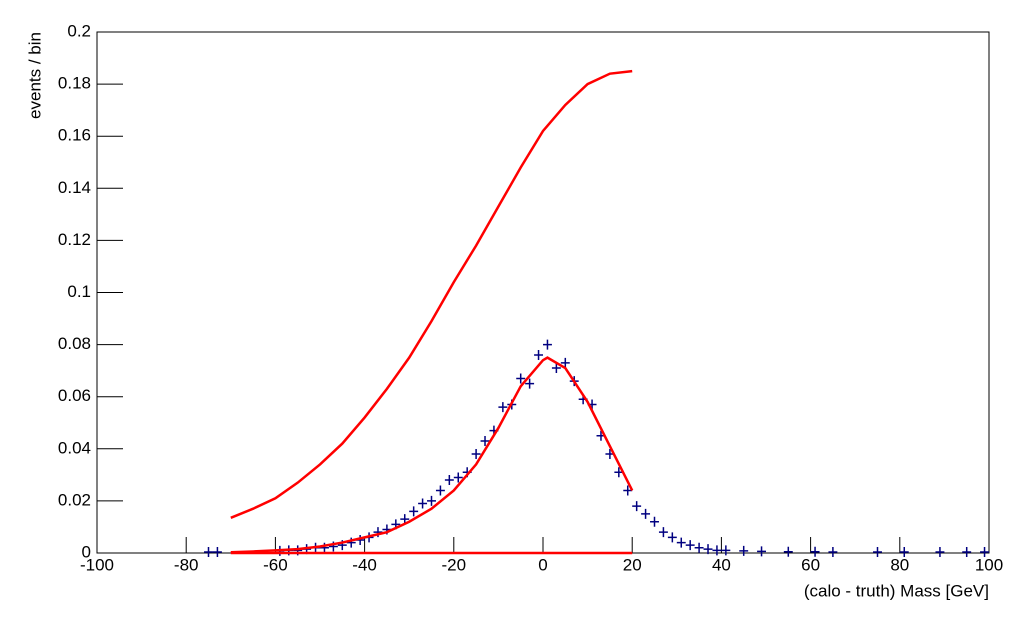 This screenshot has width=1024, height=617. Describe the element at coordinates (74, 187) in the screenshot. I see `y-tick-label: 0.14` at that location.